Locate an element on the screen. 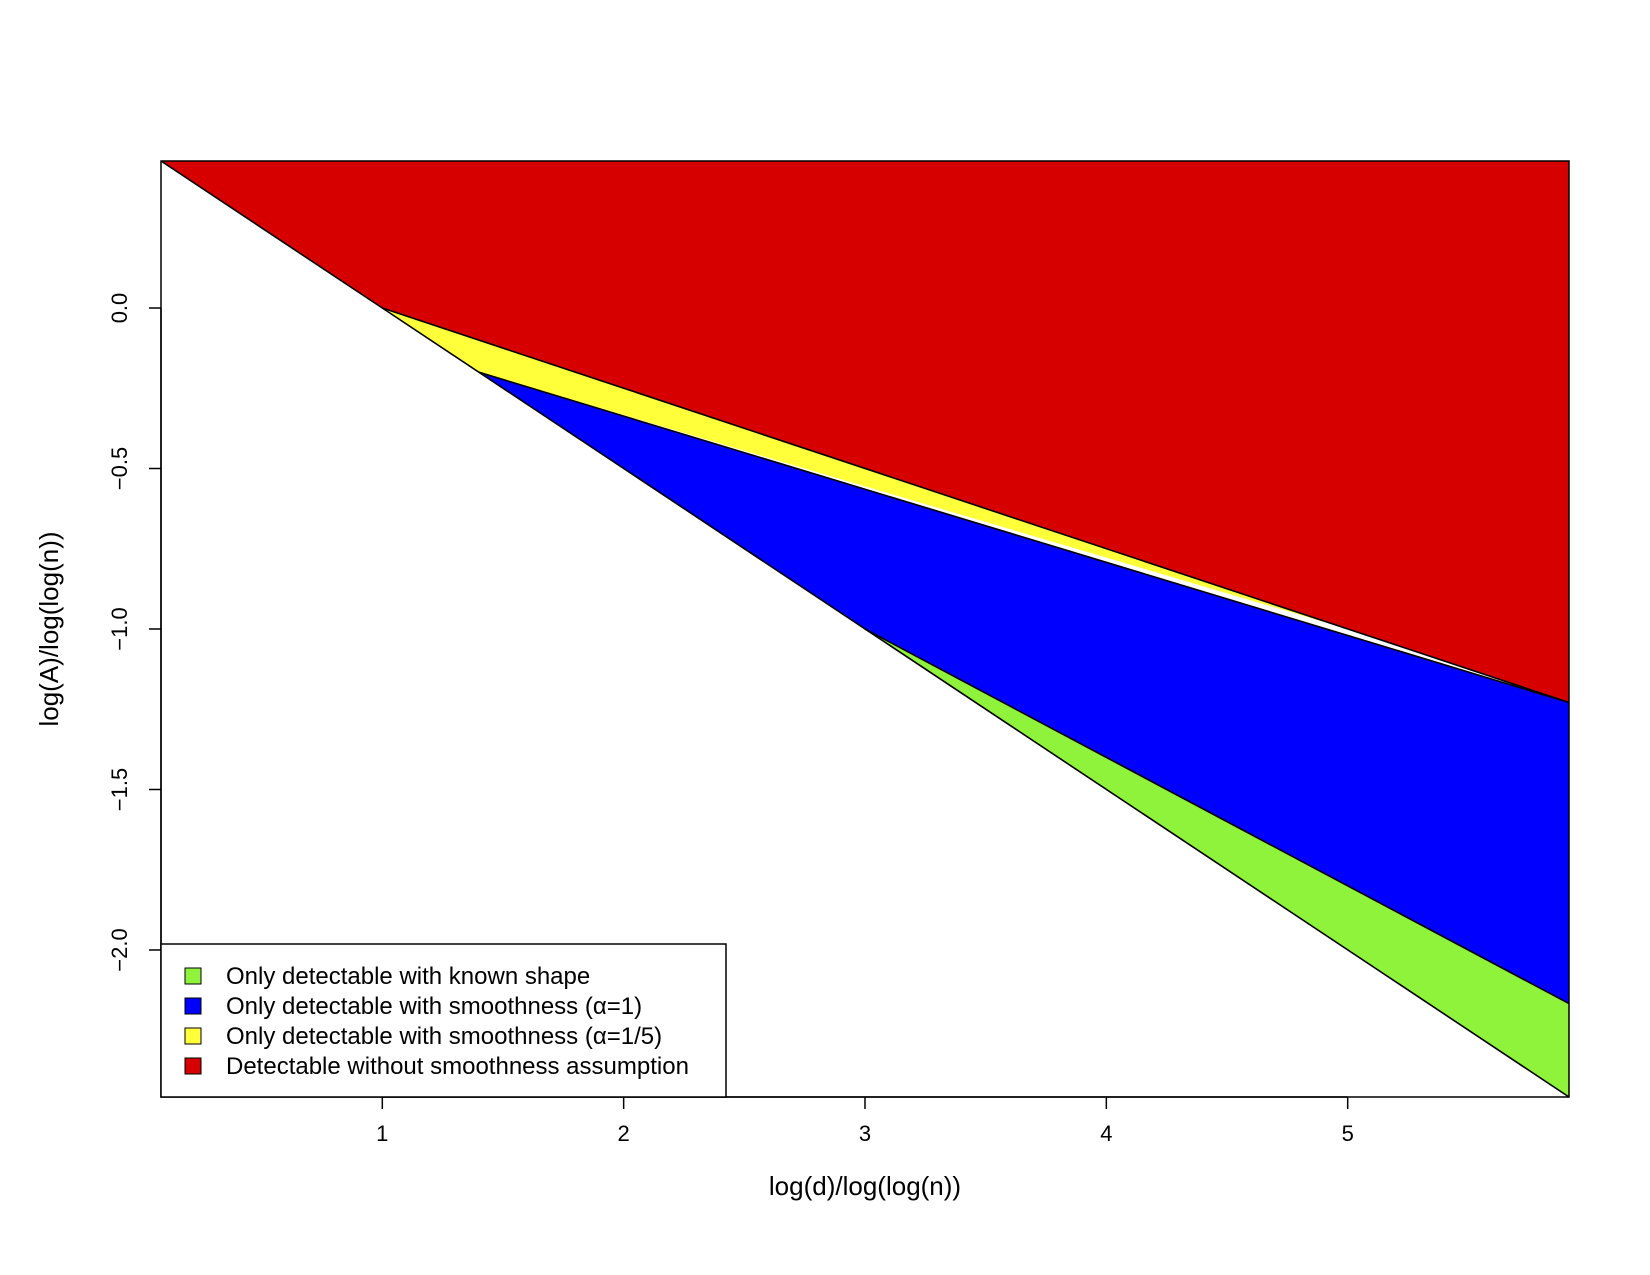 The image size is (1650, 1275). x-tick-label: 2 is located at coordinates (624, 1133).